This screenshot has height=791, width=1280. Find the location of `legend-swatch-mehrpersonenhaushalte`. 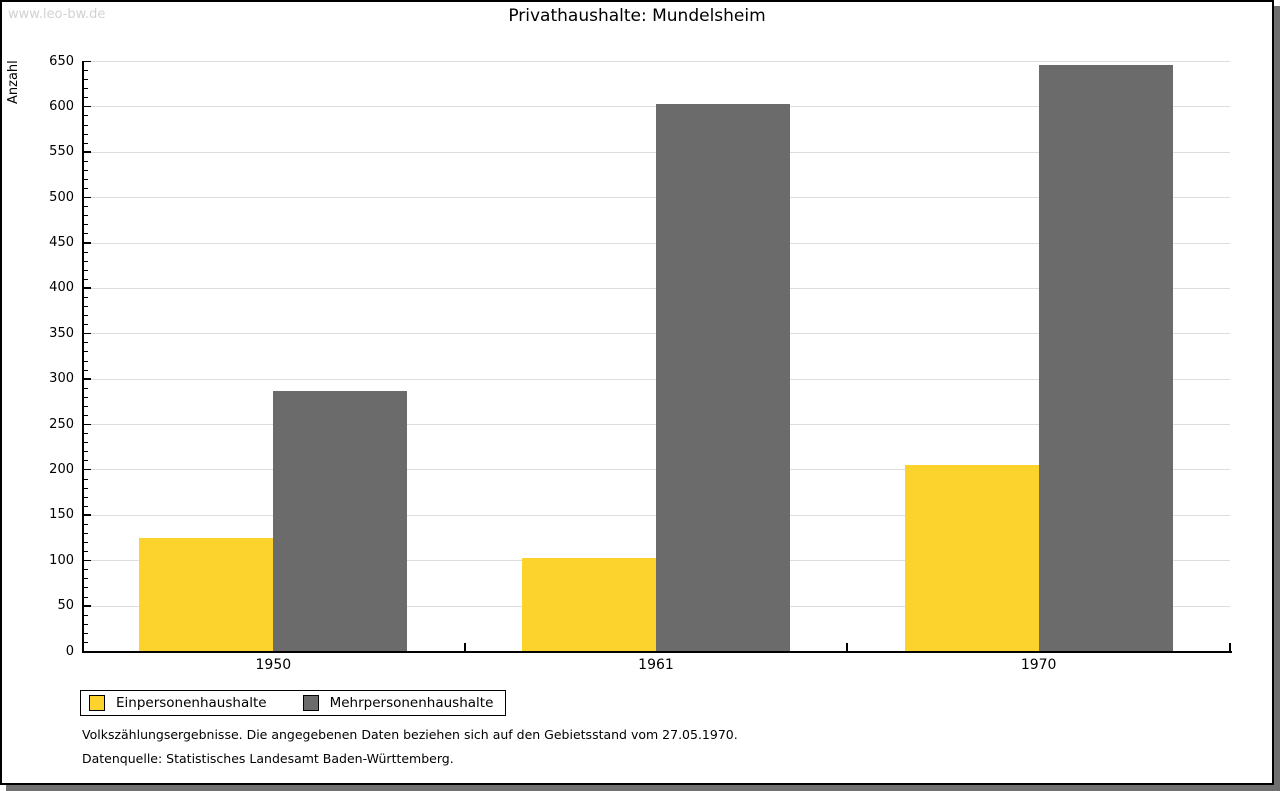

legend-swatch-mehrpersonenhaushalte is located at coordinates (310, 703).